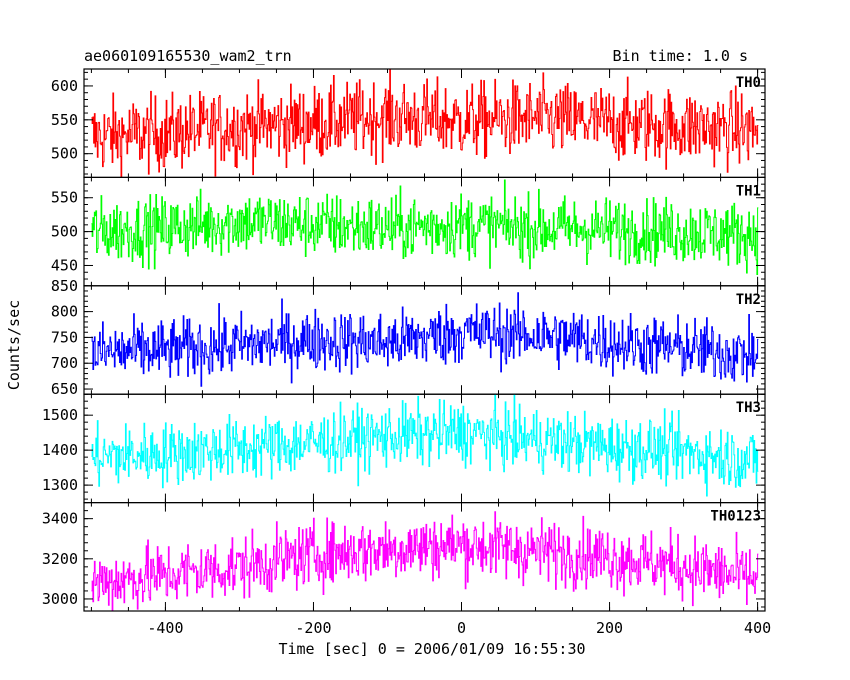  I want to click on y-tick-label: 3200, so click(60, 559).